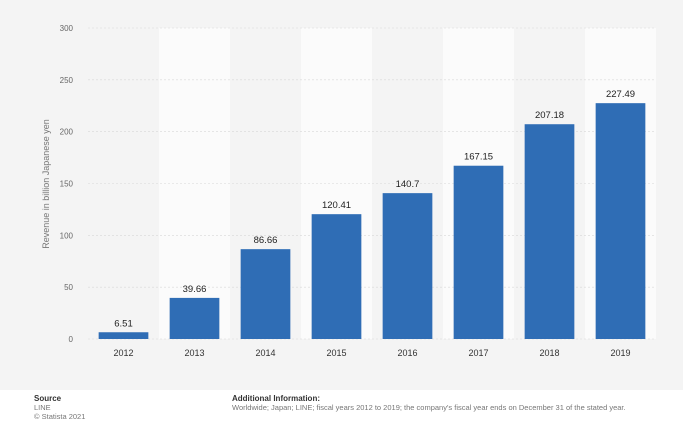  What do you see at coordinates (549, 115) in the screenshot?
I see `data-label: 207.18` at bounding box center [549, 115].